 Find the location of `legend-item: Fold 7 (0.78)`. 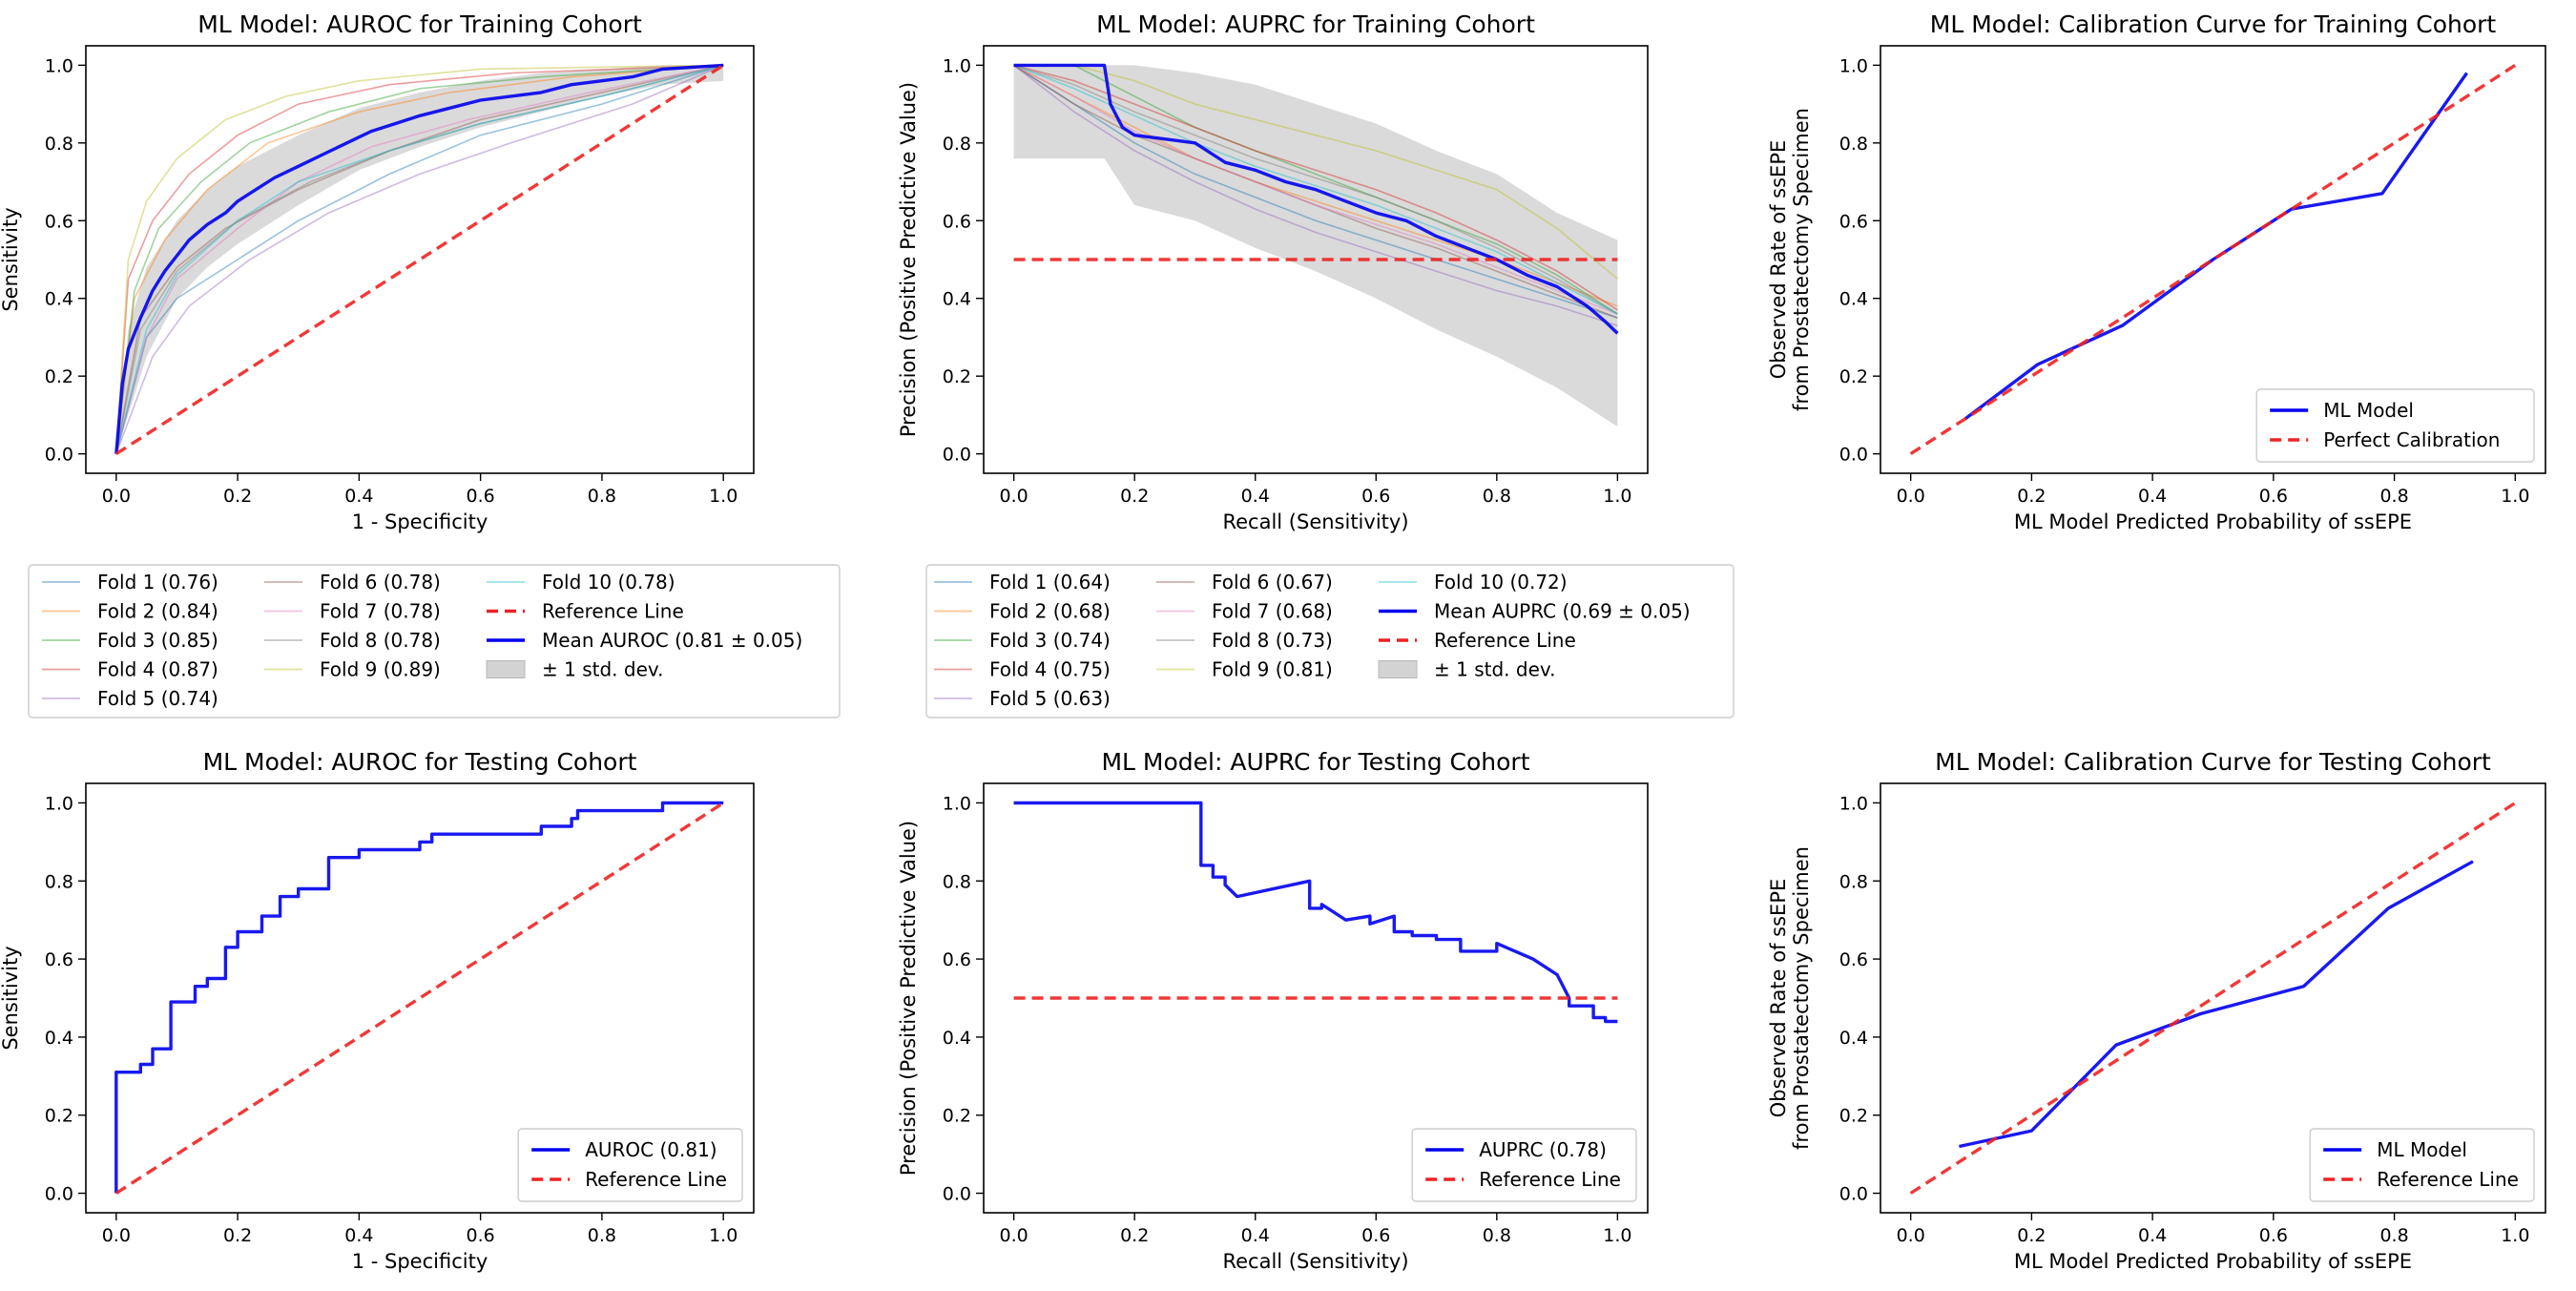

legend-item: Fold 7 (0.78) is located at coordinates (352, 612).